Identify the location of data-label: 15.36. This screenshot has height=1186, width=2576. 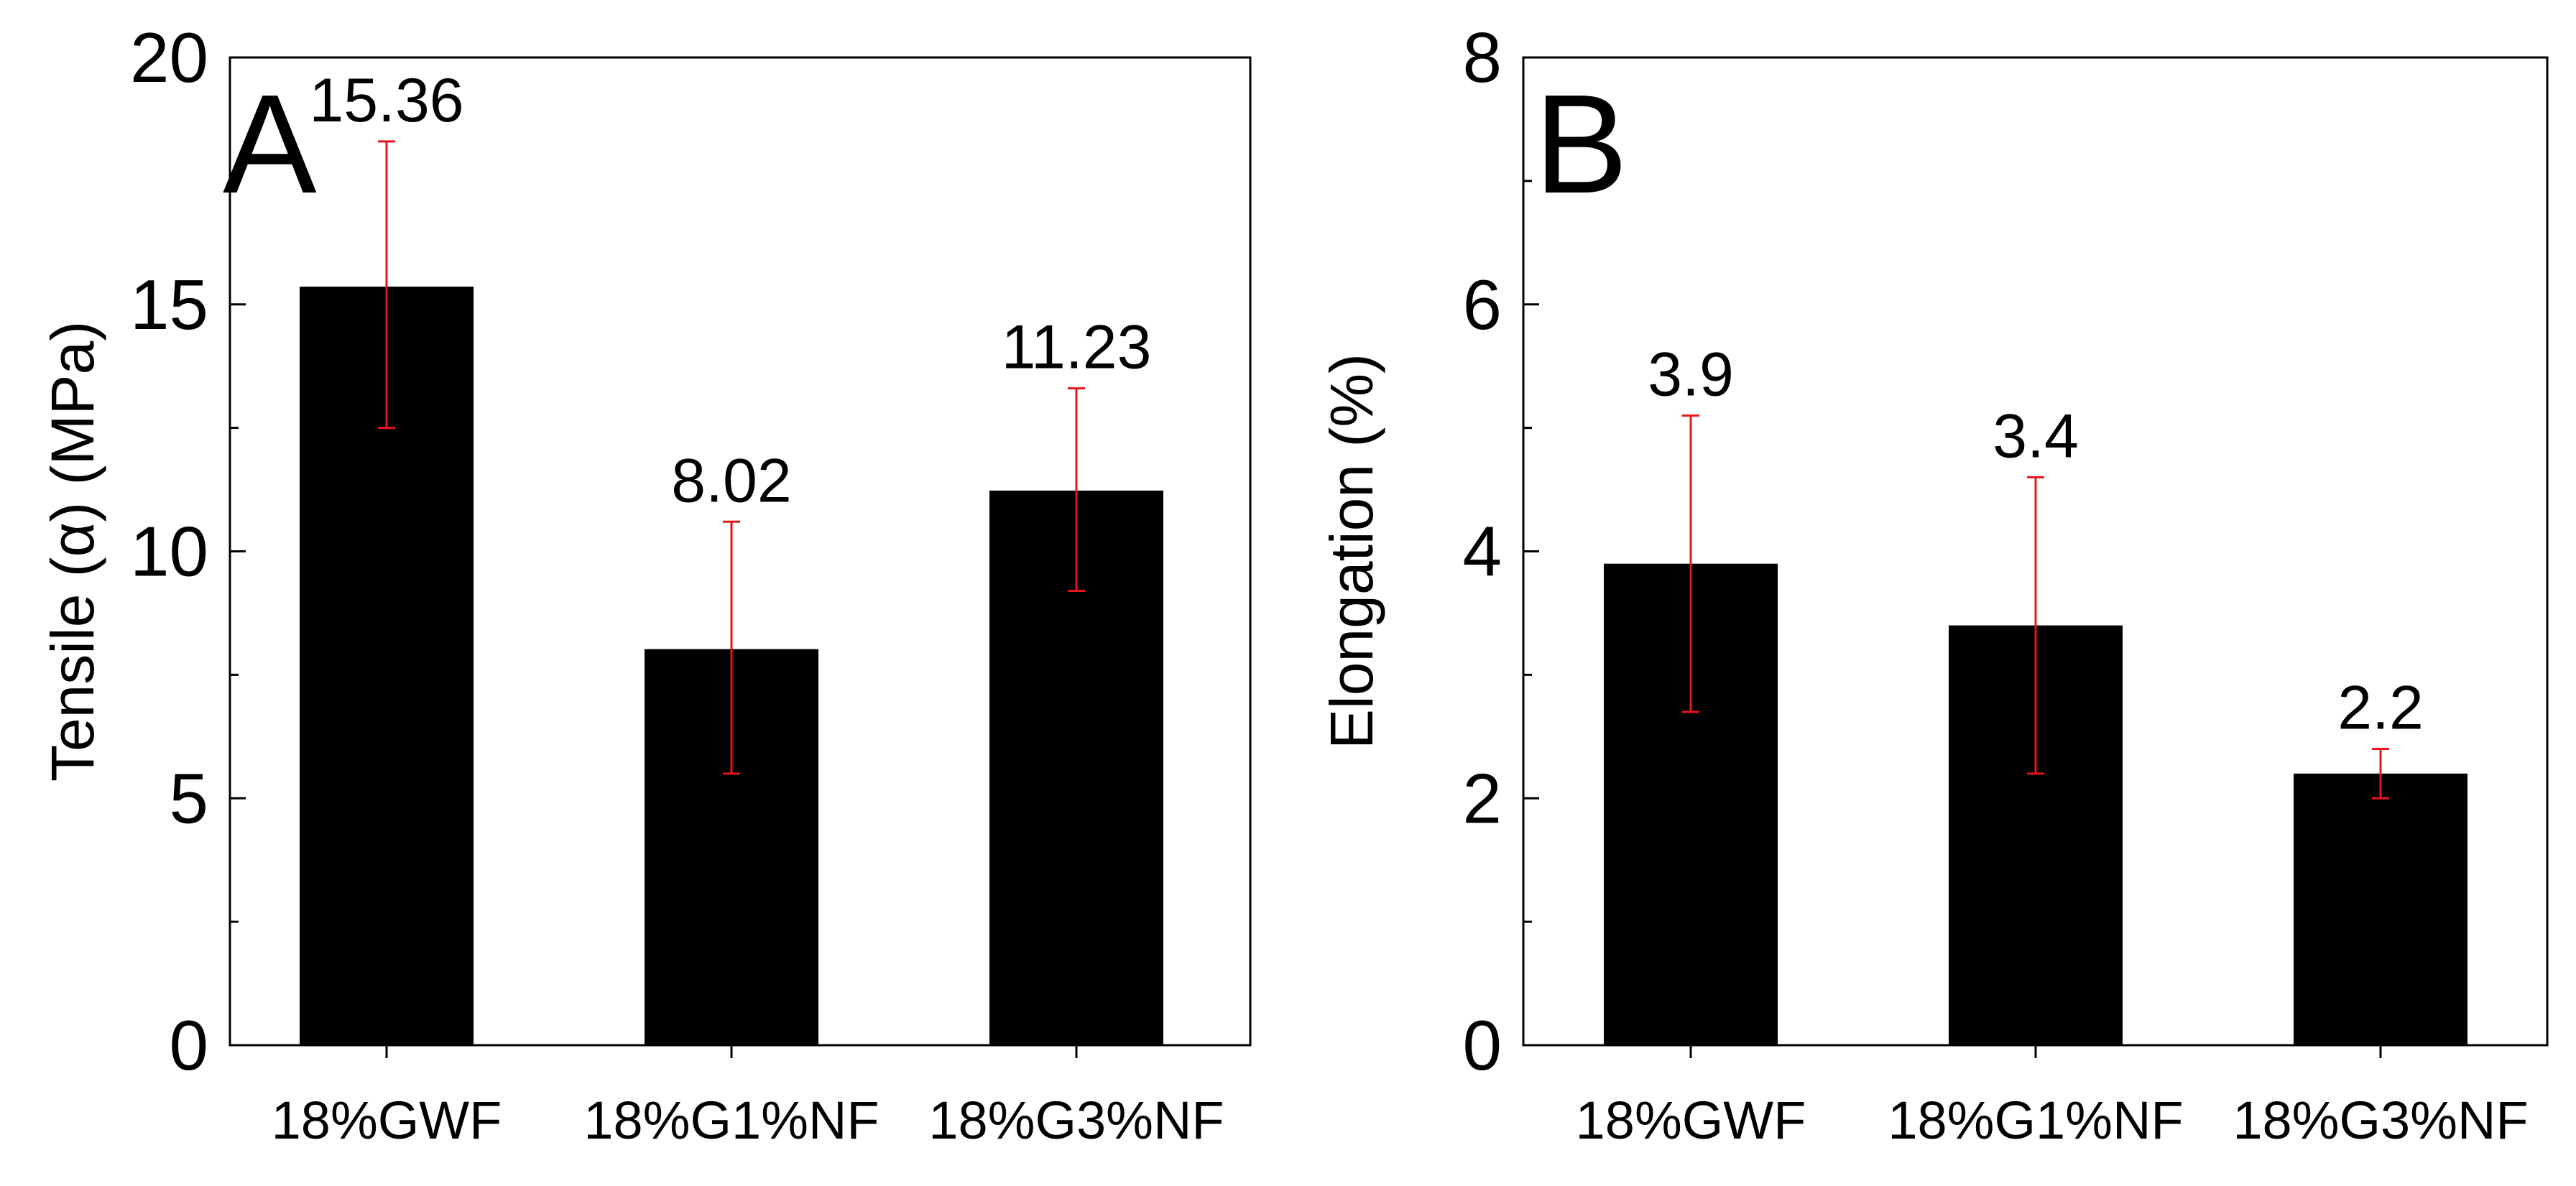
(386, 100).